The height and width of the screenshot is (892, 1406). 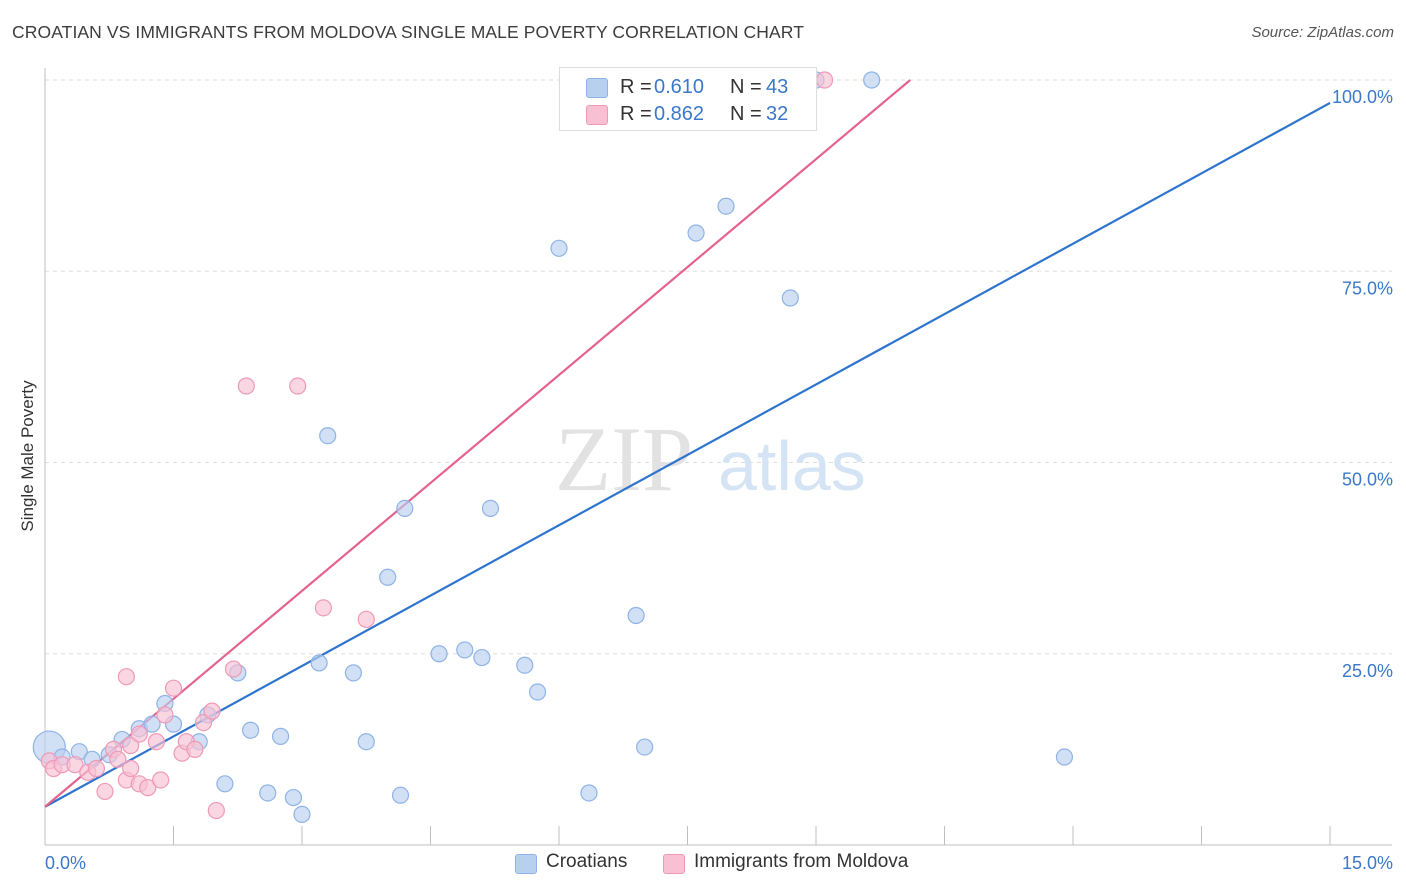 I want to click on y-tick-label: 75.0%, so click(x=1367, y=288).